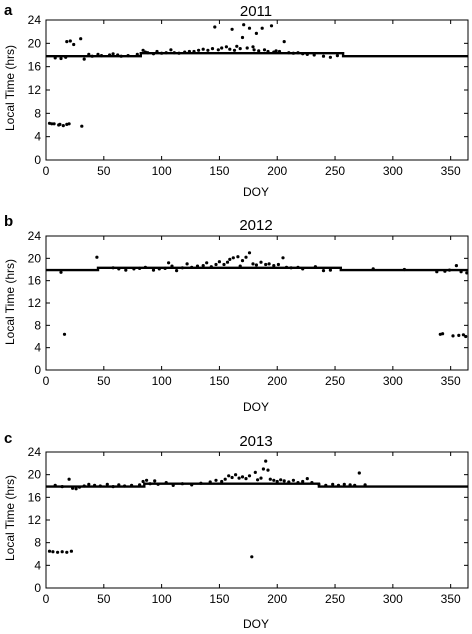  Describe the element at coordinates (393, 171) in the screenshot. I see `x-tick-label: 300` at that location.